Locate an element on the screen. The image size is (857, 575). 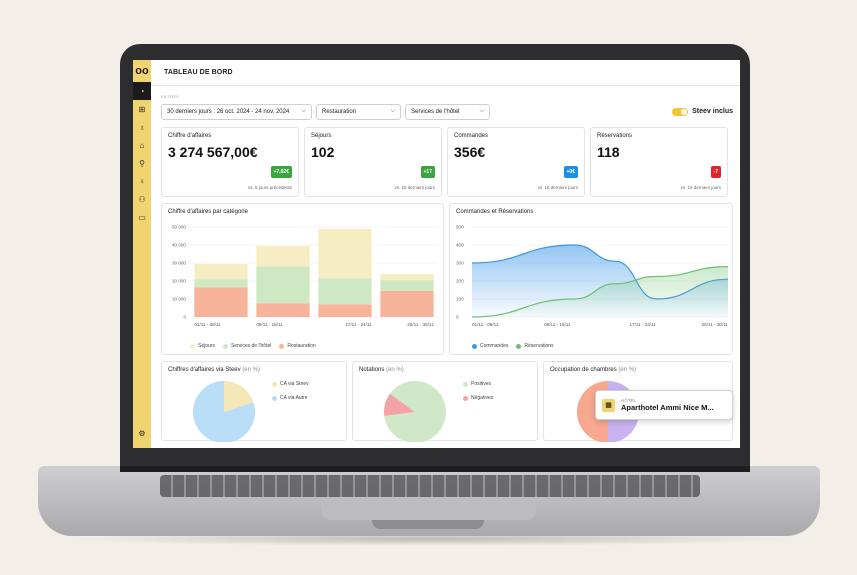
legend-item: Séjours is located at coordinates (202, 346).